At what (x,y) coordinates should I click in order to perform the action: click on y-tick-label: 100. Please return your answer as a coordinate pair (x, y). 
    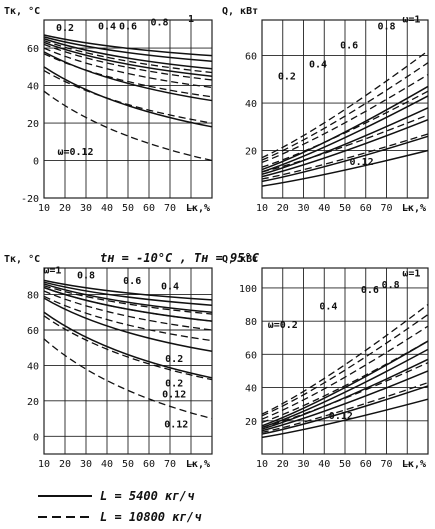
    Looking at the image, I should click on (248, 289).